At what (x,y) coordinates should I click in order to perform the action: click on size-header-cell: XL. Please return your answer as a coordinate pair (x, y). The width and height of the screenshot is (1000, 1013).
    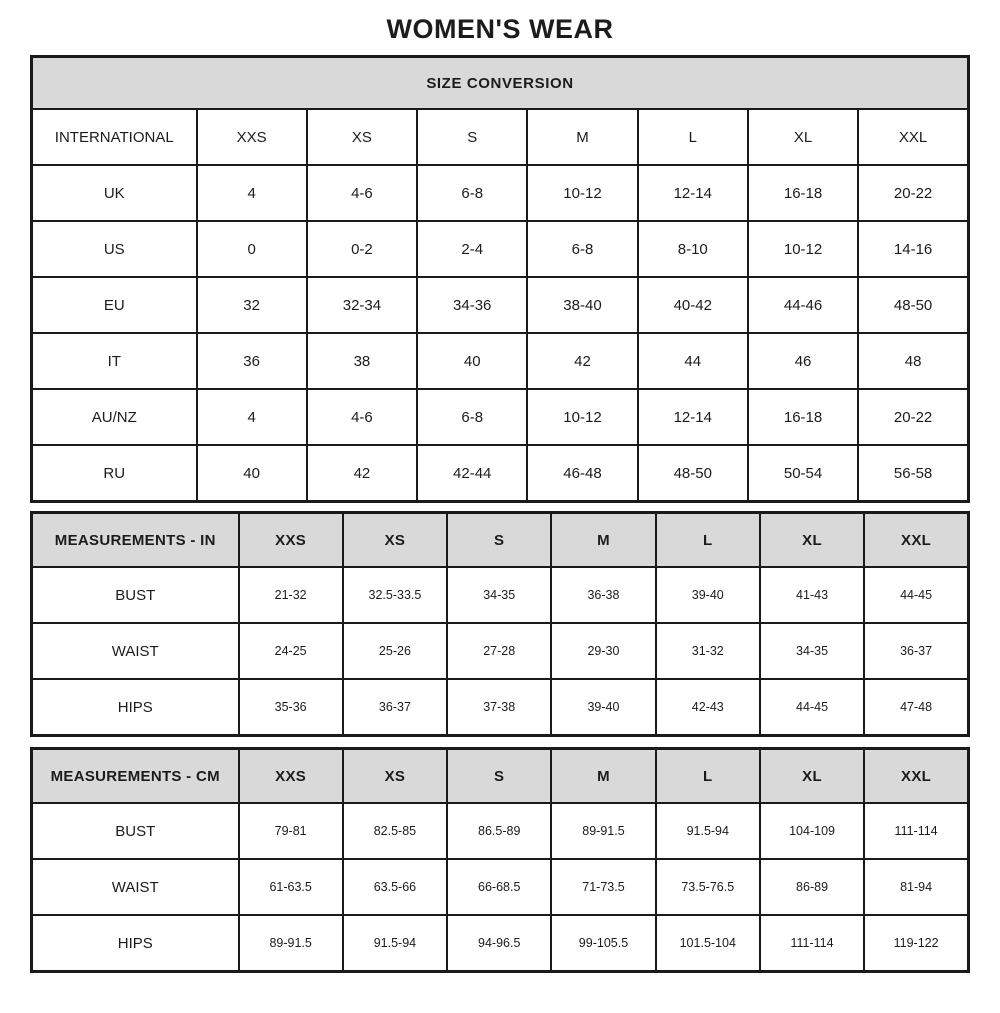
    Looking at the image, I should click on (812, 540).